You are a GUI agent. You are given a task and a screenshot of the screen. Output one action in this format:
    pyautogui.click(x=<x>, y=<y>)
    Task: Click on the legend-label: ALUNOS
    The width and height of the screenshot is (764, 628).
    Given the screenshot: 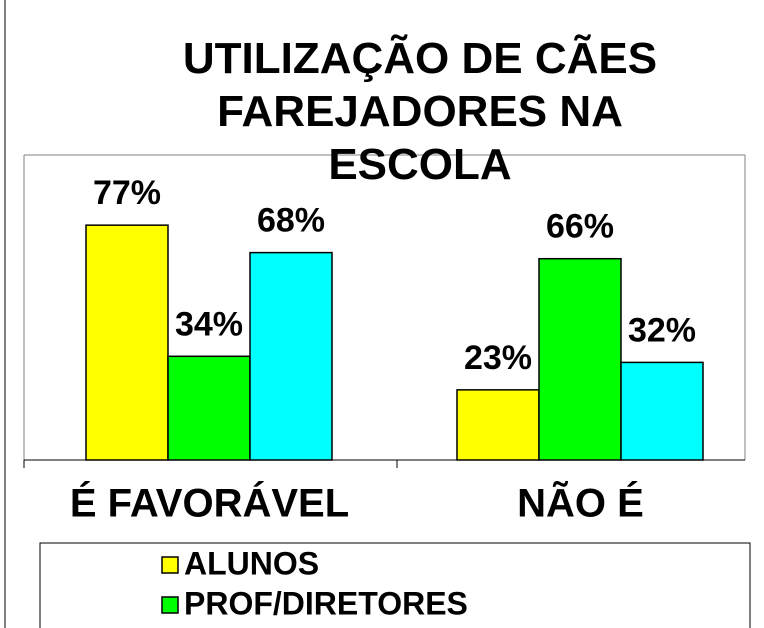 What is the action you would take?
    pyautogui.click(x=251, y=563)
    